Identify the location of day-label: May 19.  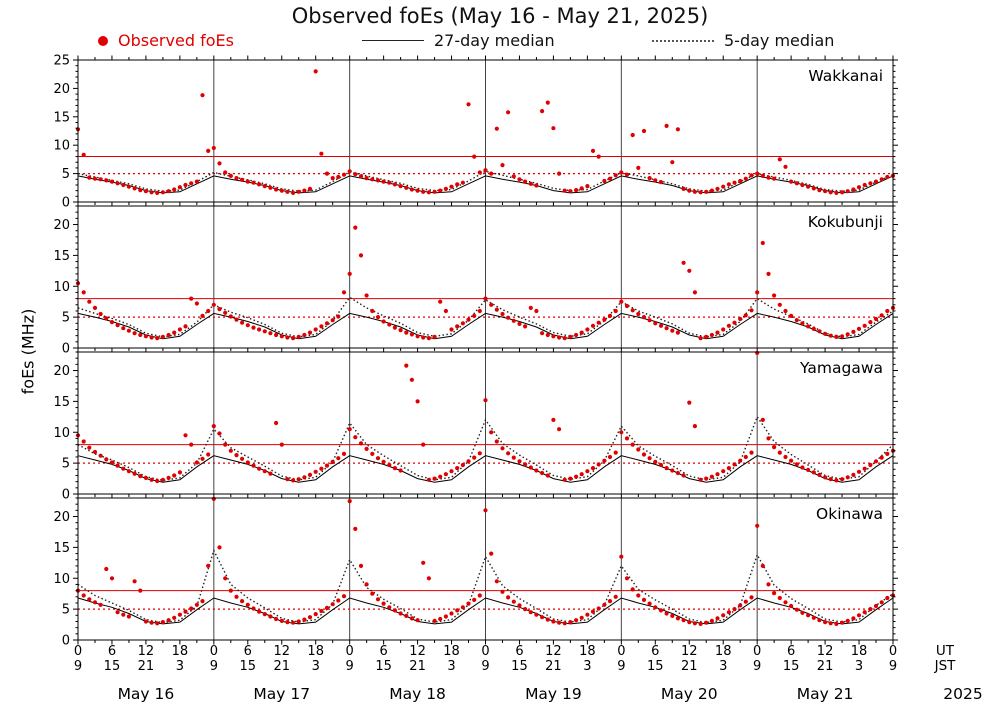
(553, 694).